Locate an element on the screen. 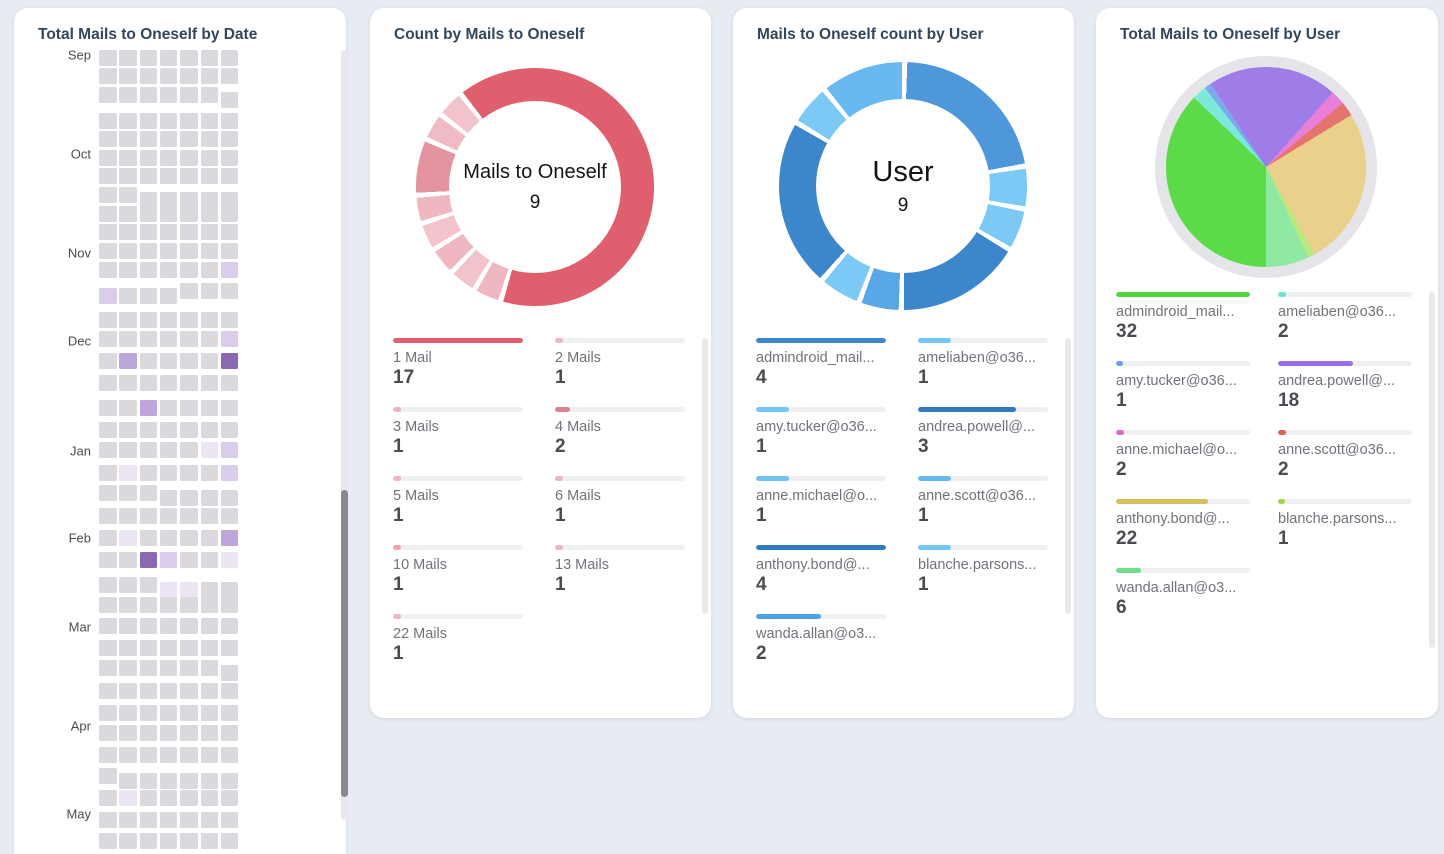  legend-item: 6 Mails 1 is located at coordinates (636, 503).